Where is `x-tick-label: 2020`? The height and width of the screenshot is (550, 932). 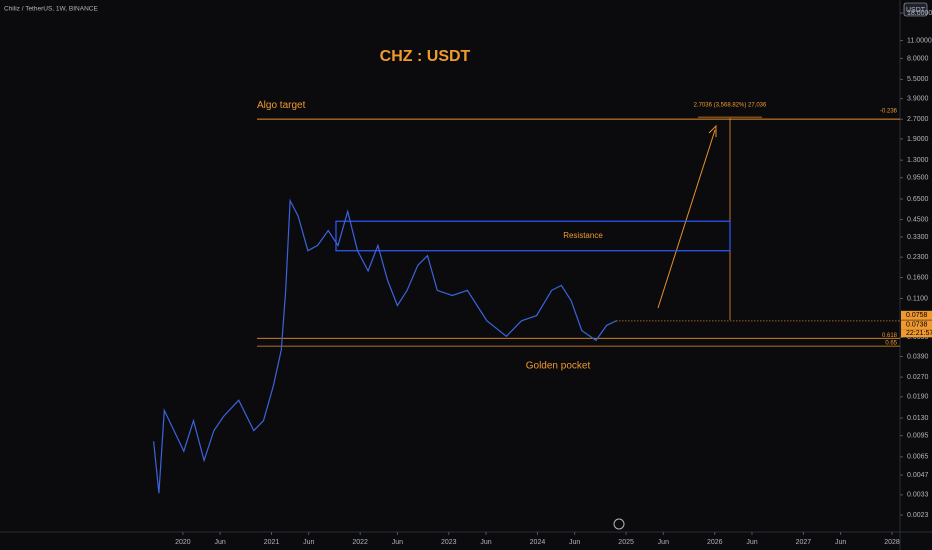
x-tick-label: 2020 is located at coordinates (183, 542).